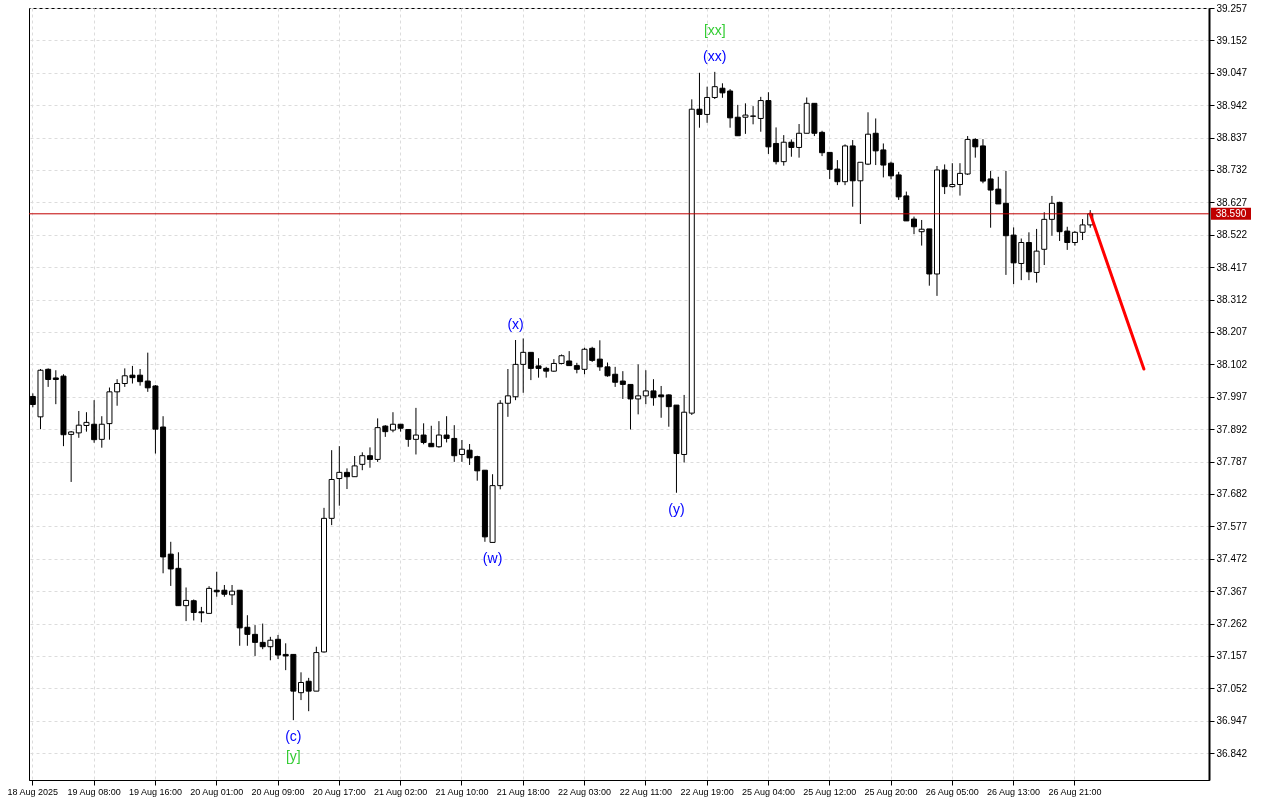 The image size is (1280, 800). I want to click on x-tick-label: 20 Aug 09:00, so click(278, 791).